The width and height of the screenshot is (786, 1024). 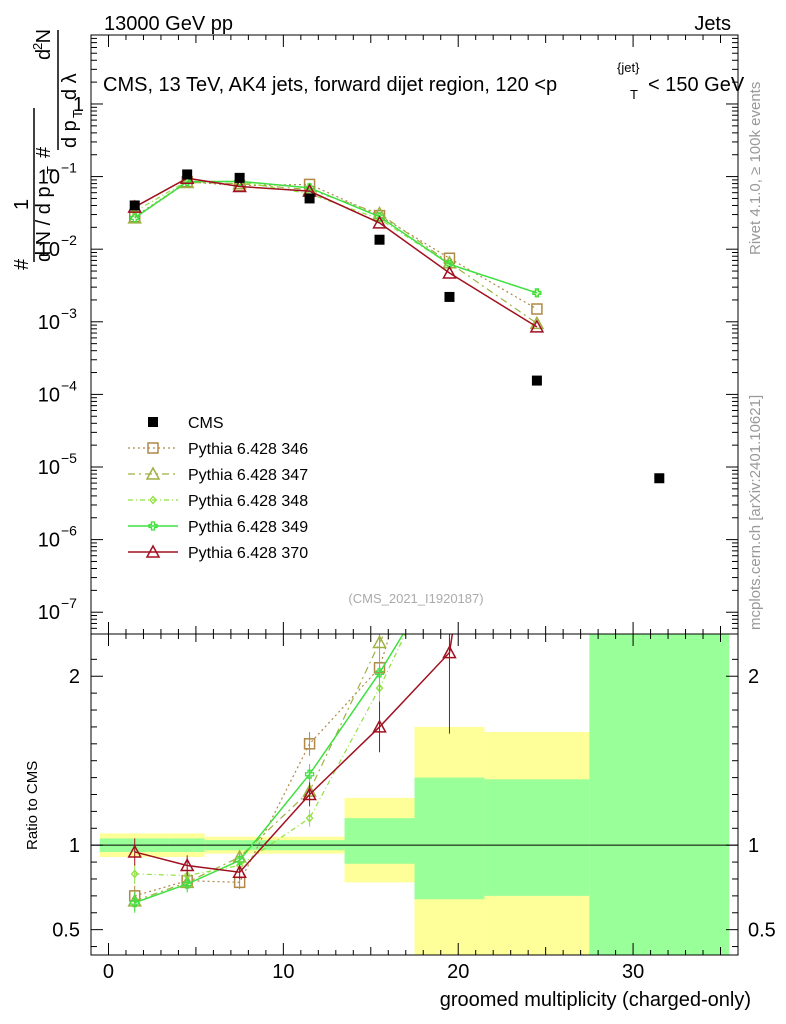 I want to click on x-tick-label: 20, so click(x=458, y=972).